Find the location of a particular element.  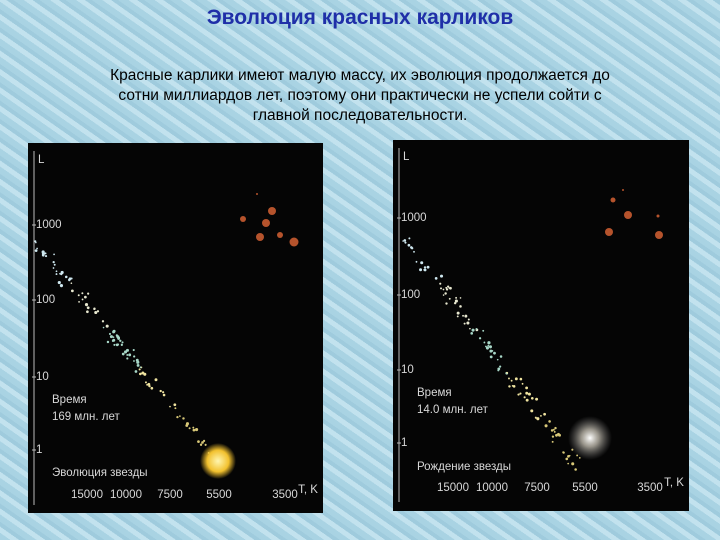

time-value: 169 млн. лет is located at coordinates (86, 417).